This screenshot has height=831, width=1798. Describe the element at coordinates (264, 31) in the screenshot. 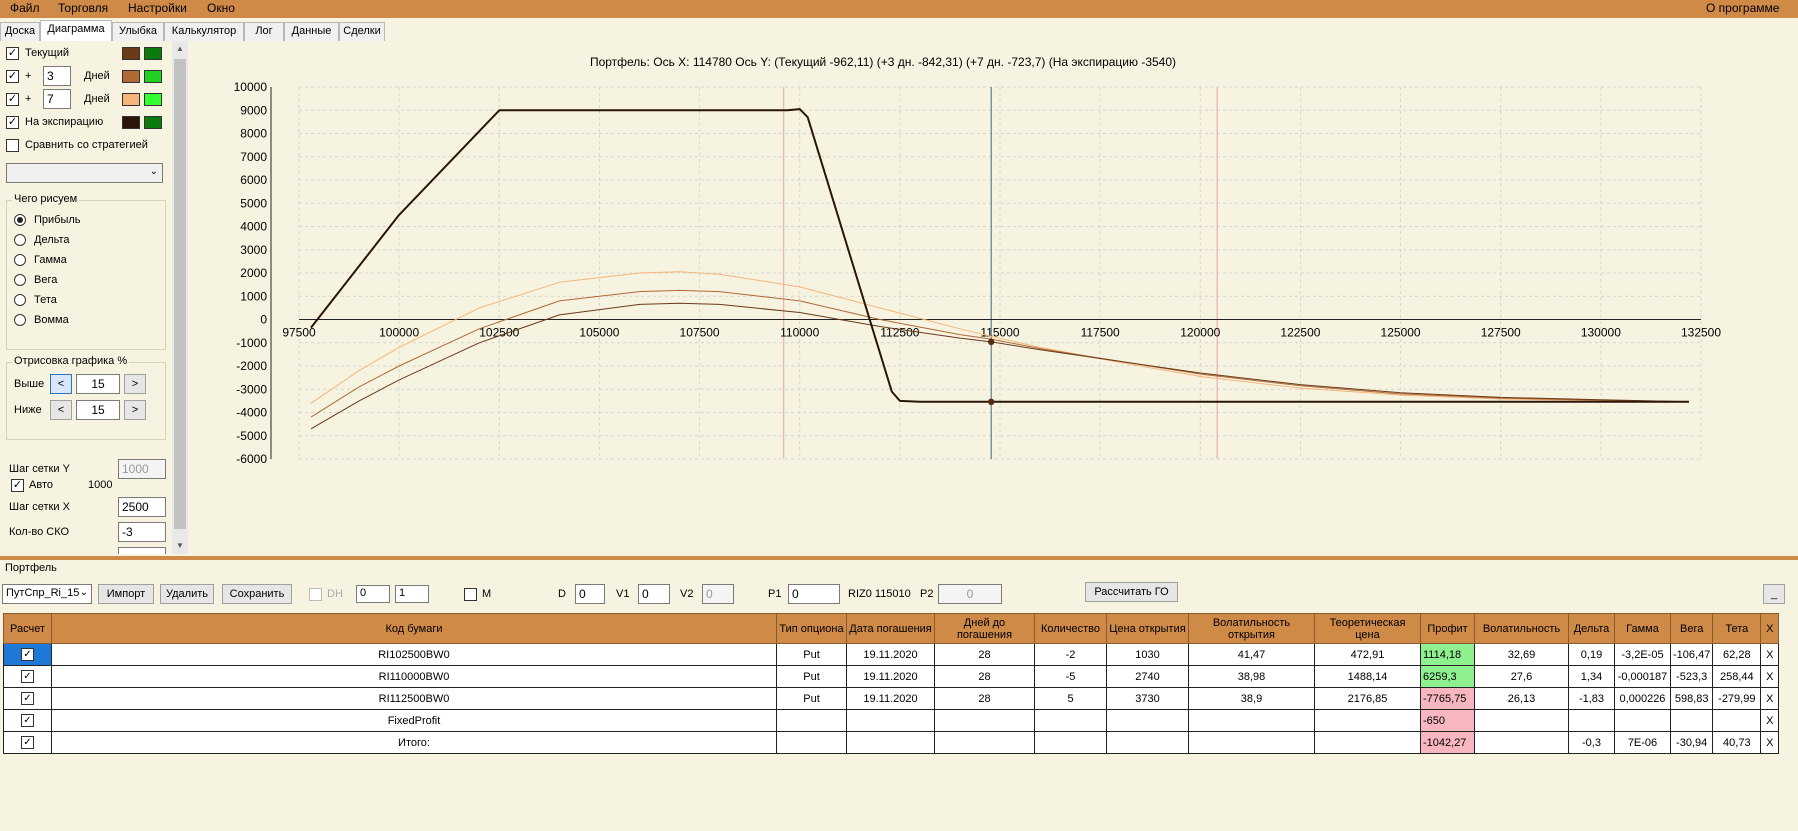

I see `tab-log: Лог` at that location.